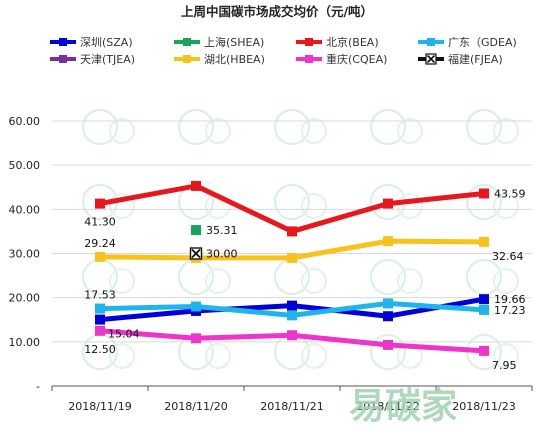  I want to click on x-tick-label: 2018/11/19, so click(99, 406).